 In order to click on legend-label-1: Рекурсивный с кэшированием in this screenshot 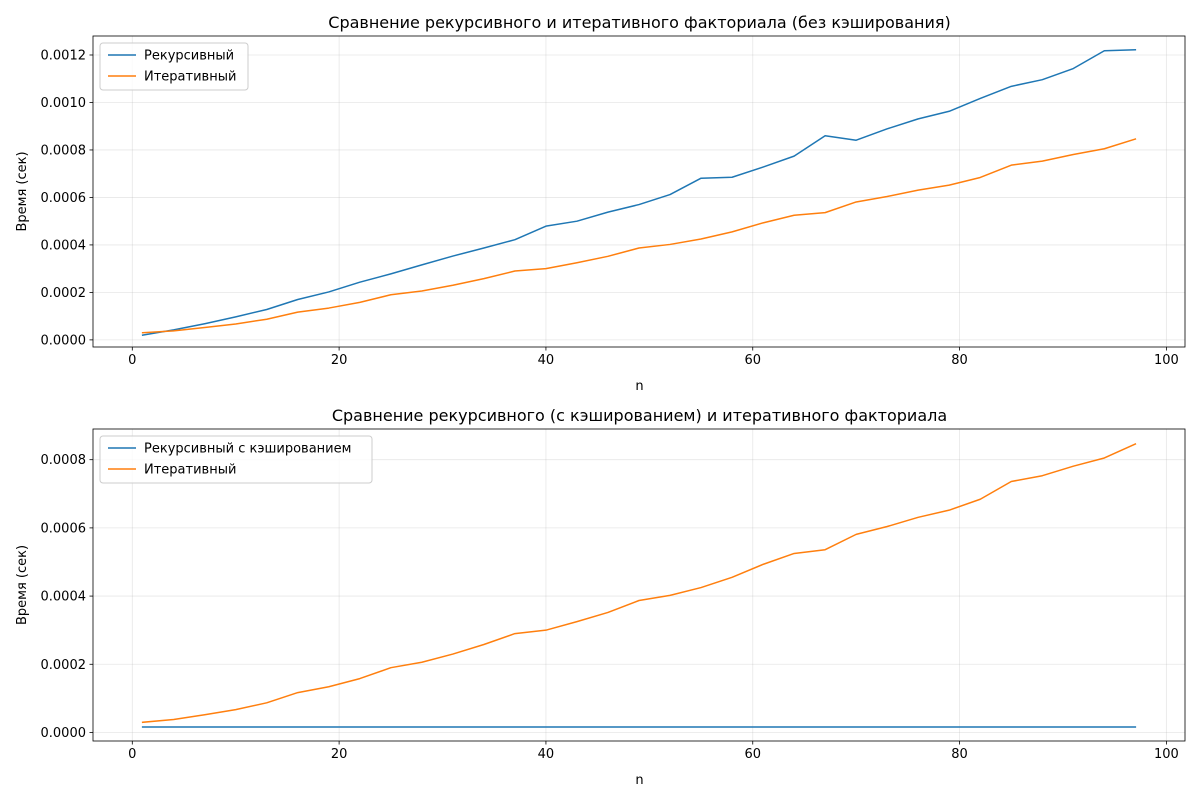, I will do `click(247, 449)`.